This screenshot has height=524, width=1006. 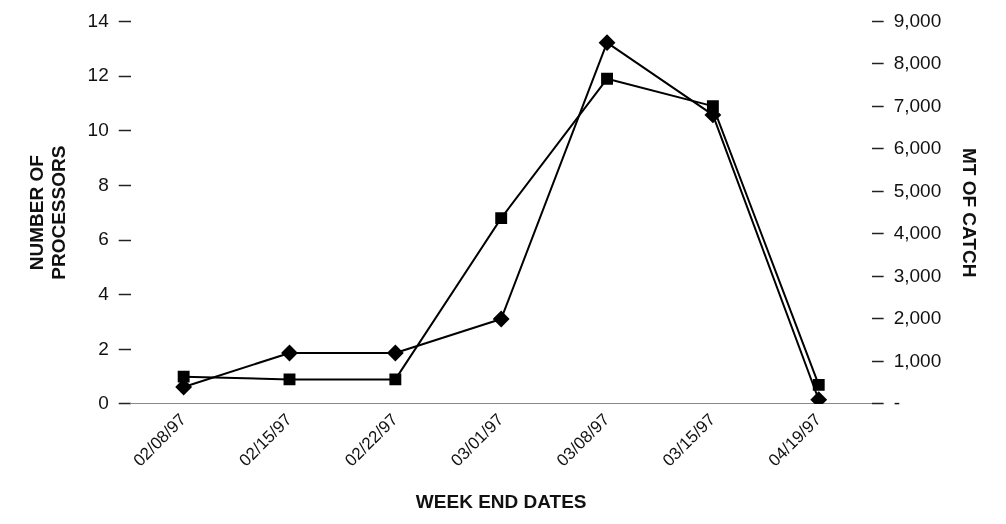 What do you see at coordinates (47, 212) in the screenshot?
I see `y-axis-title: NUMBER OF PROCESSORS` at bounding box center [47, 212].